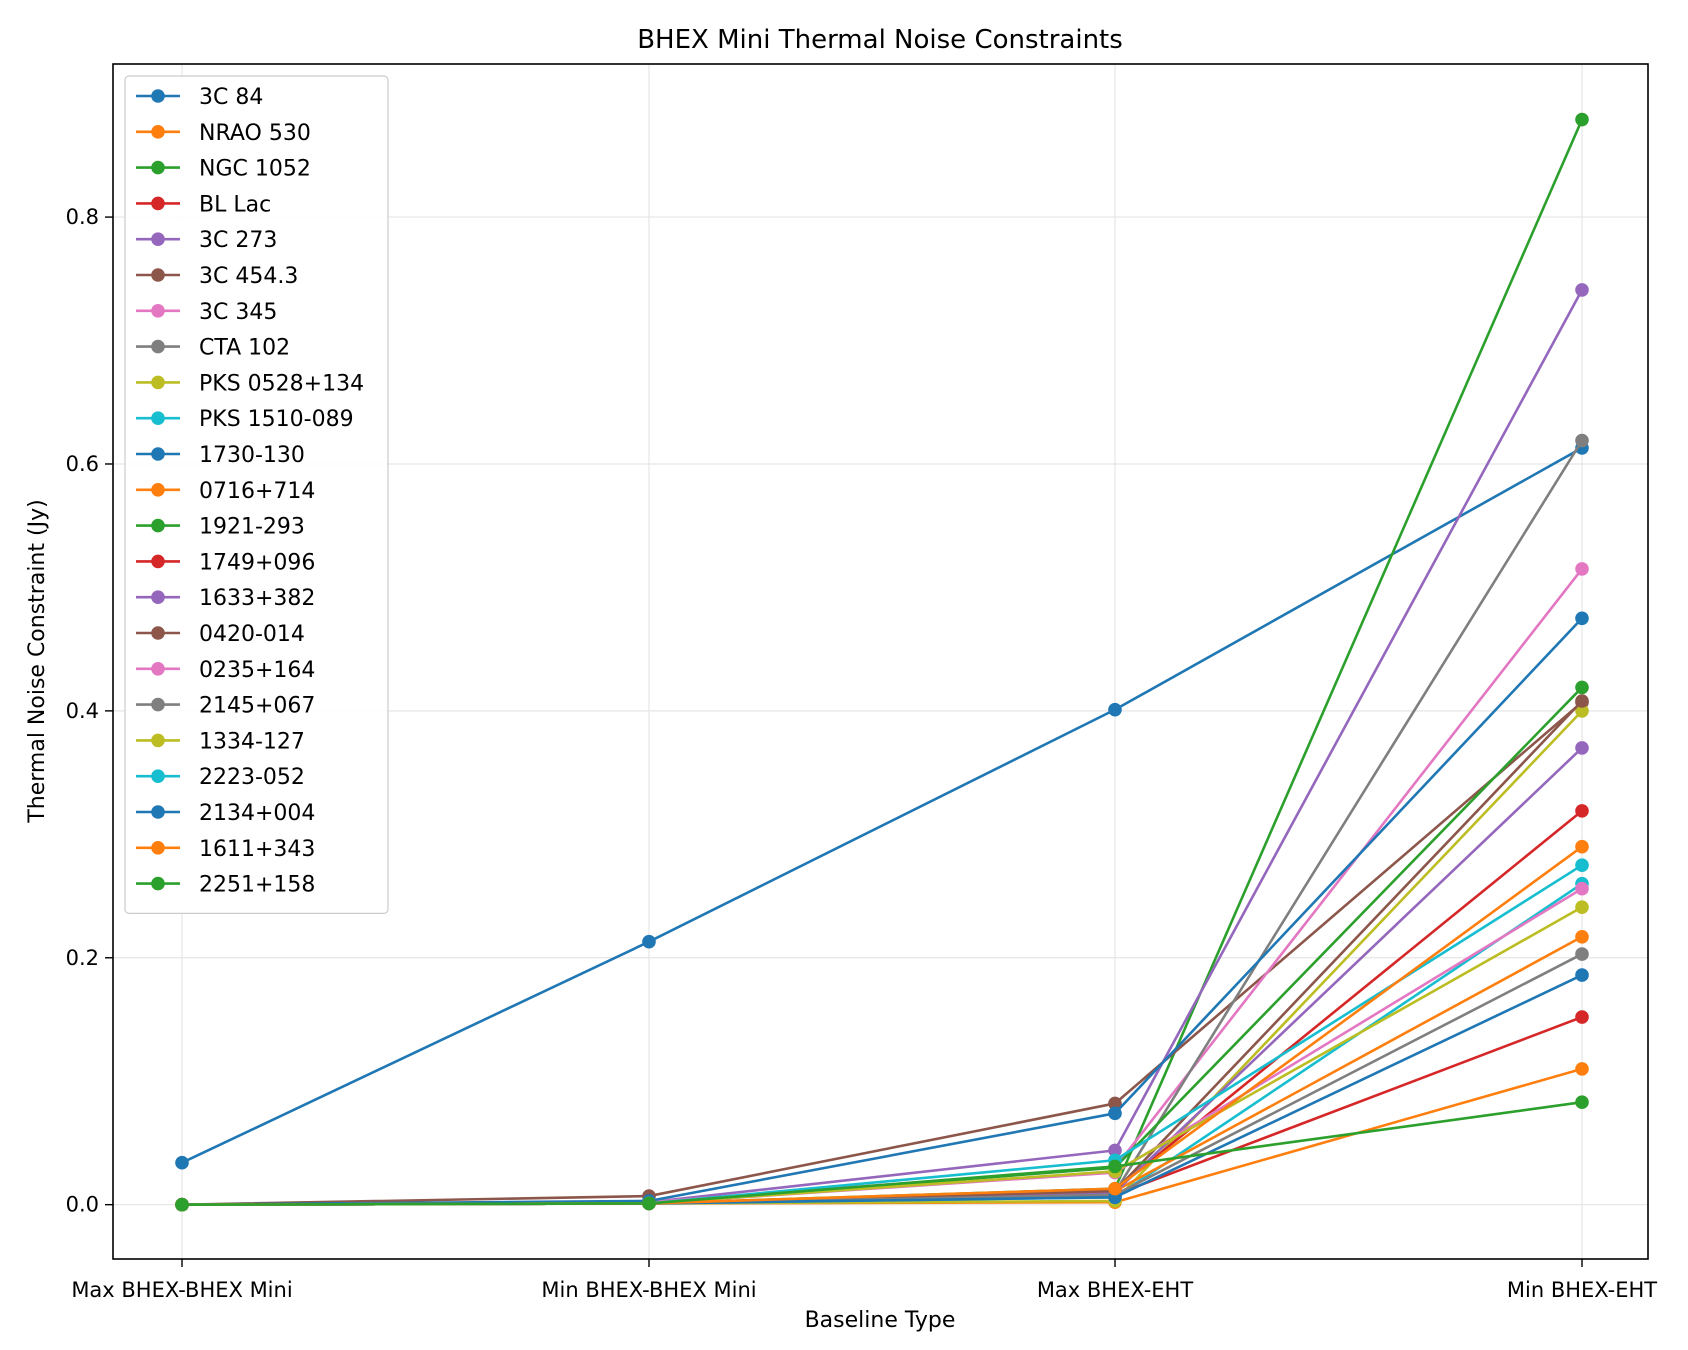 The image size is (1688, 1350). Describe the element at coordinates (82, 464) in the screenshot. I see `y-tick-label: 0.6` at that location.